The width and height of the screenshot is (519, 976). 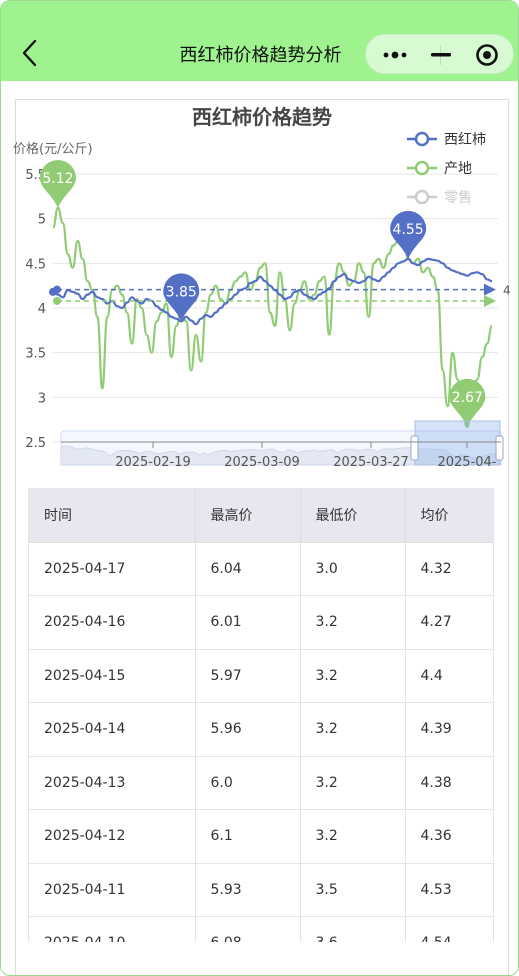 I want to click on zoom-mini-area, so click(x=281, y=455).